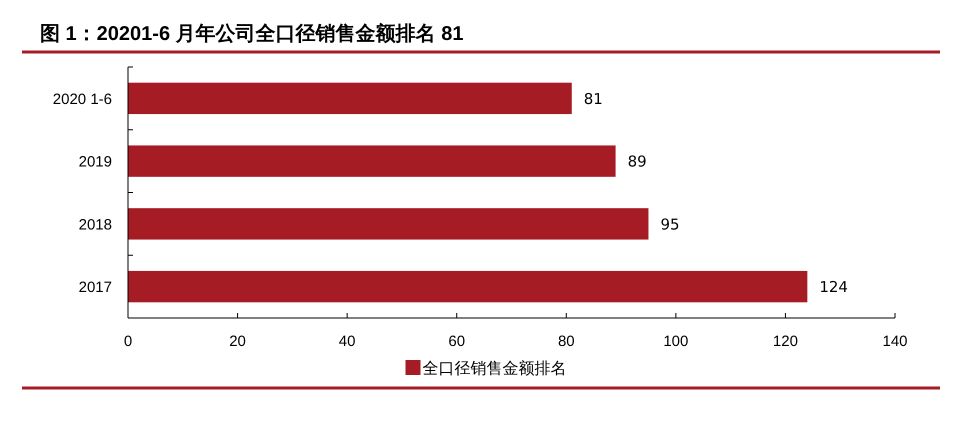 The image size is (968, 435). Describe the element at coordinates (637, 161) in the screenshot. I see `data-label: 89` at that location.